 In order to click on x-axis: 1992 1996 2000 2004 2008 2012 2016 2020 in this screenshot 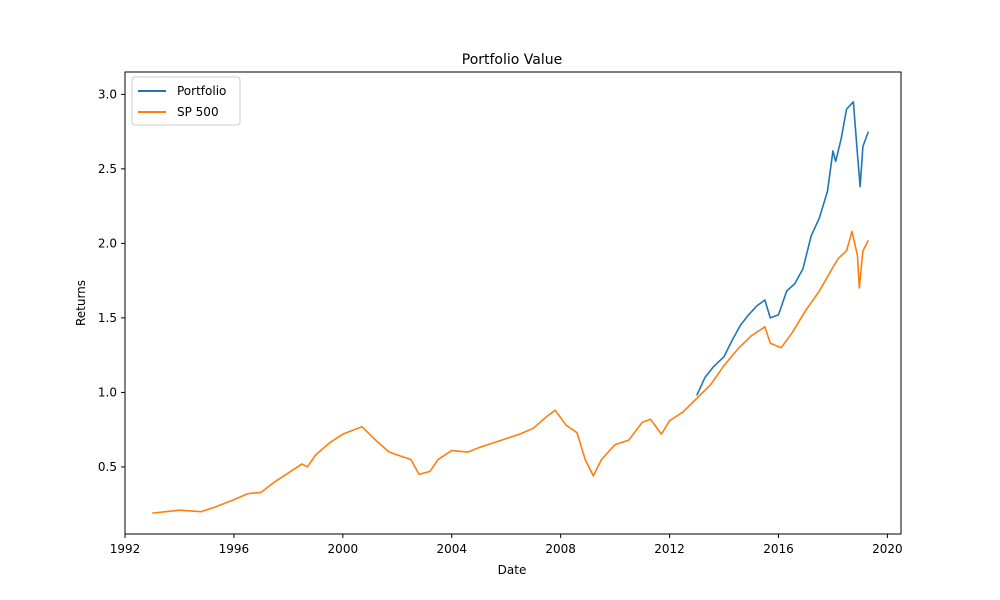, I will do `click(506, 545)`.